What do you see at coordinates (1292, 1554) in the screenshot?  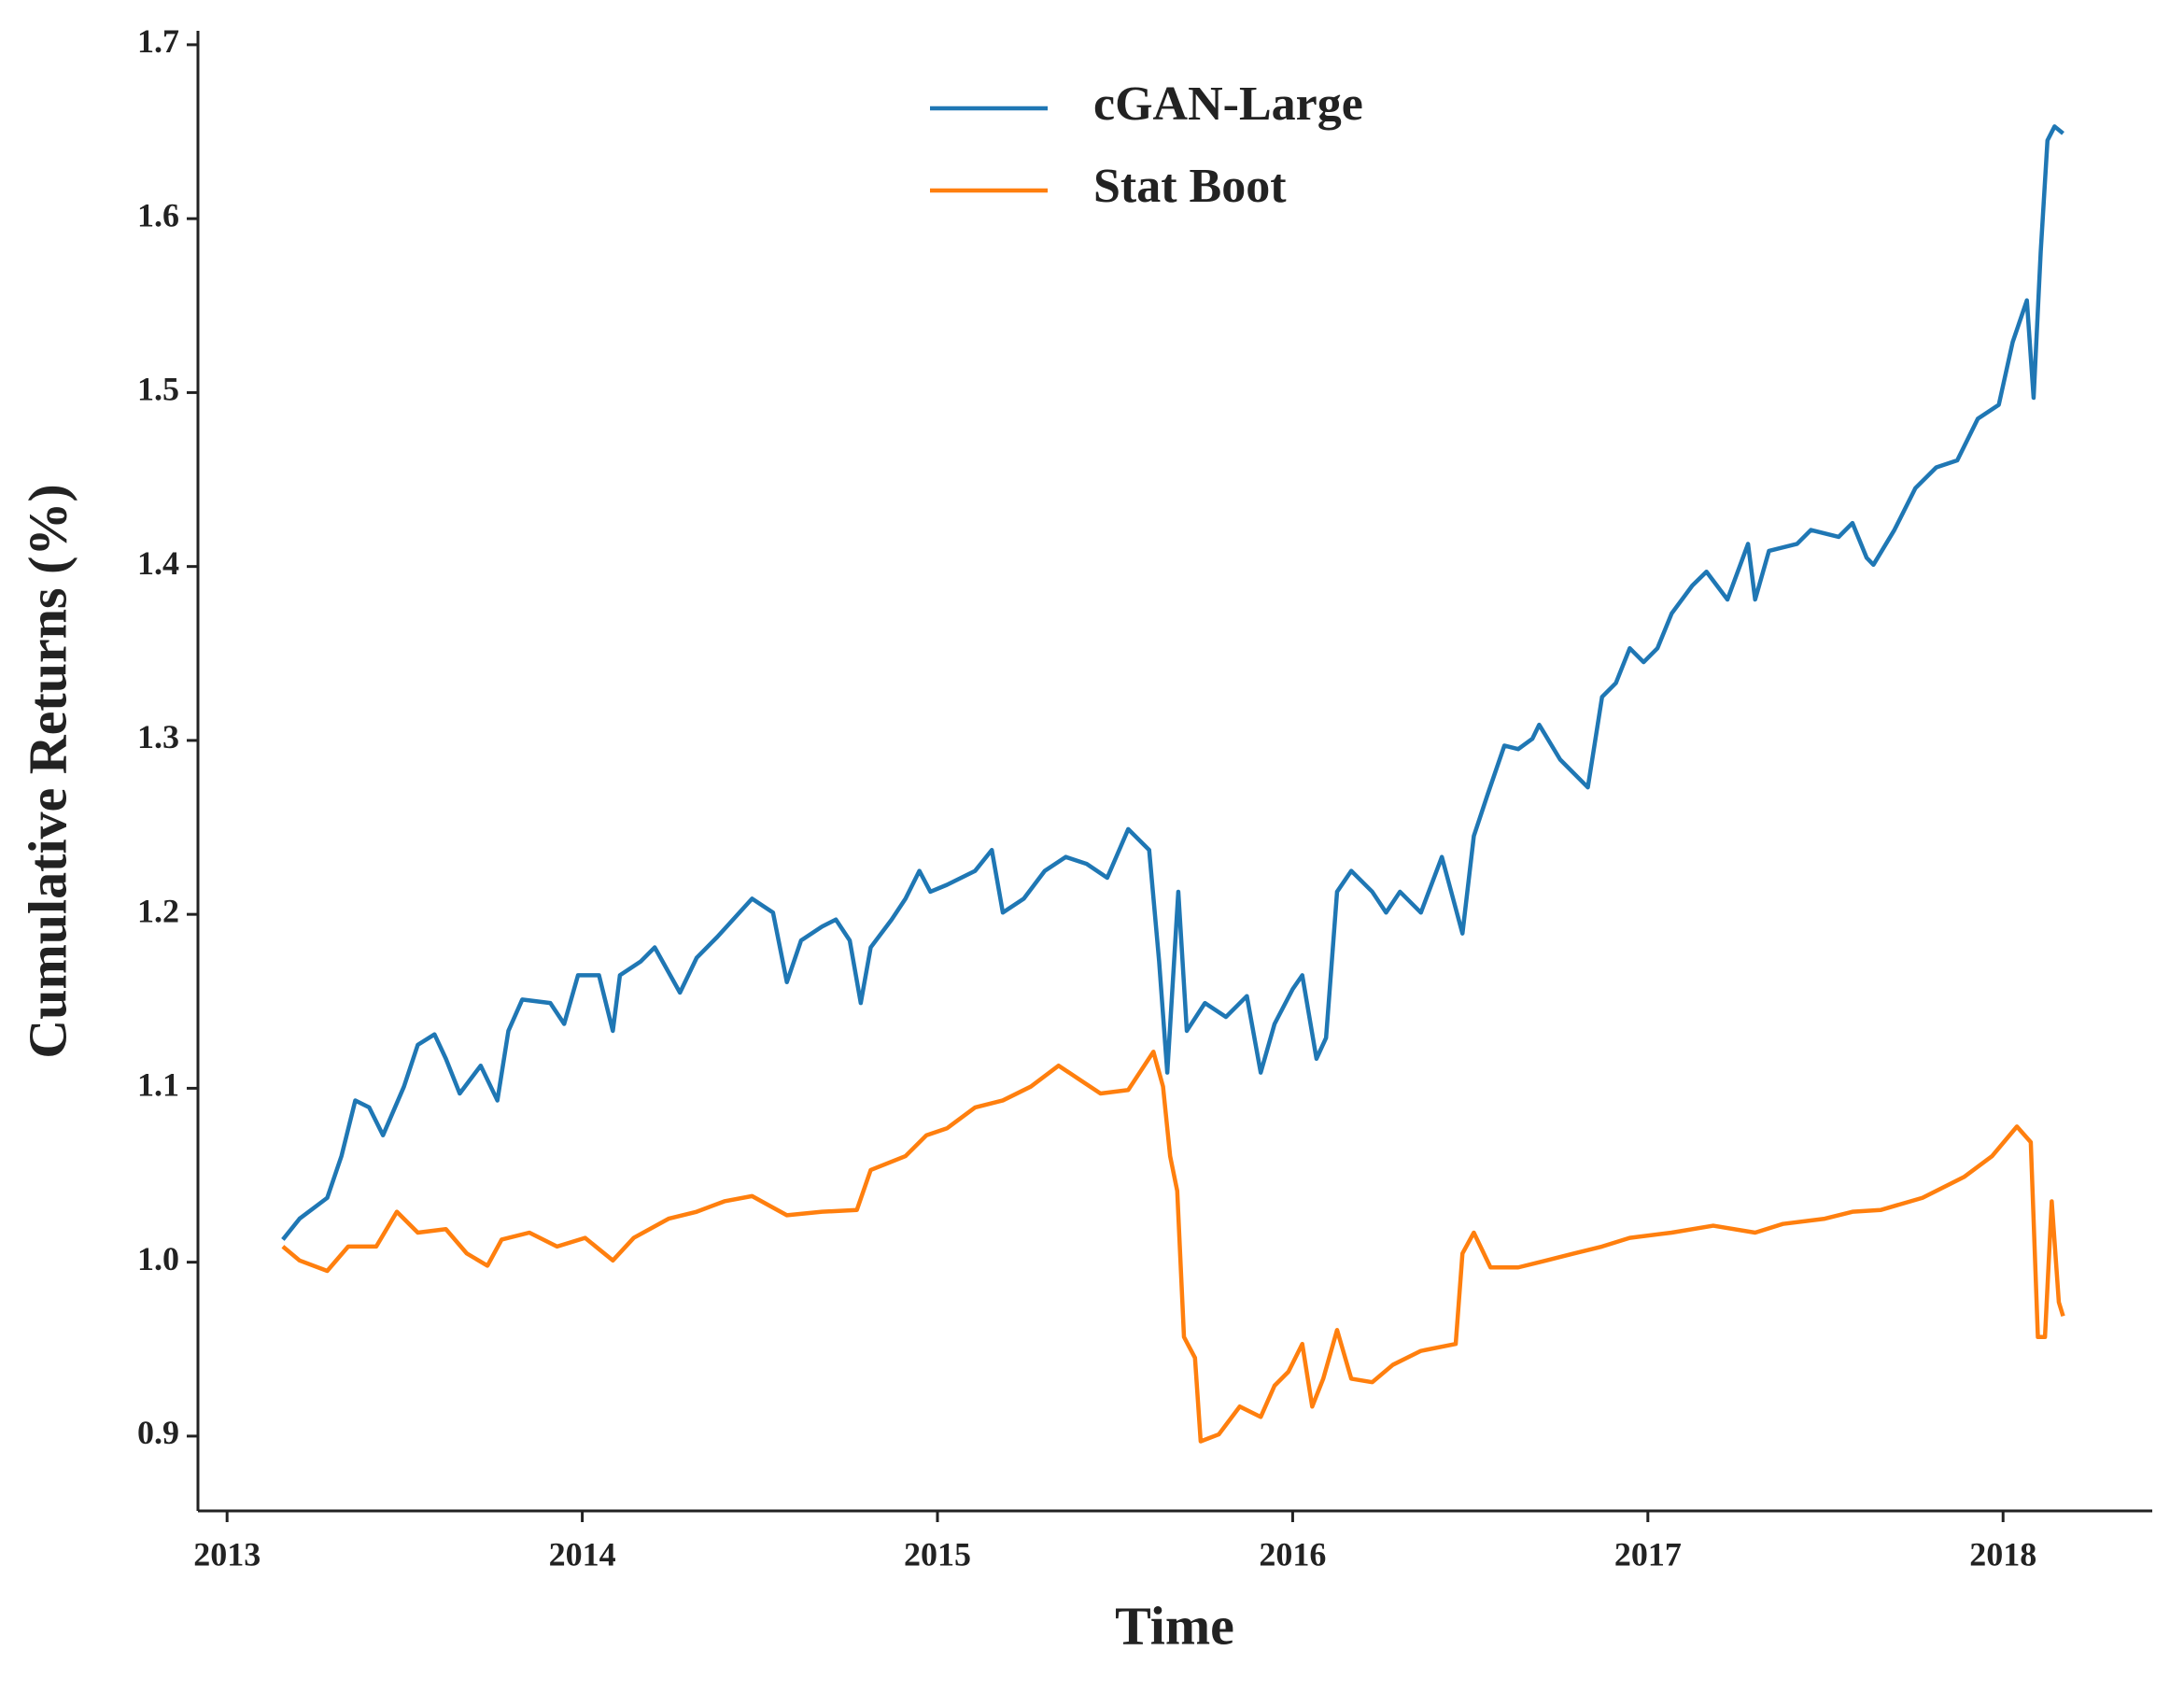 I see `x-tick-label: 2016` at bounding box center [1292, 1554].